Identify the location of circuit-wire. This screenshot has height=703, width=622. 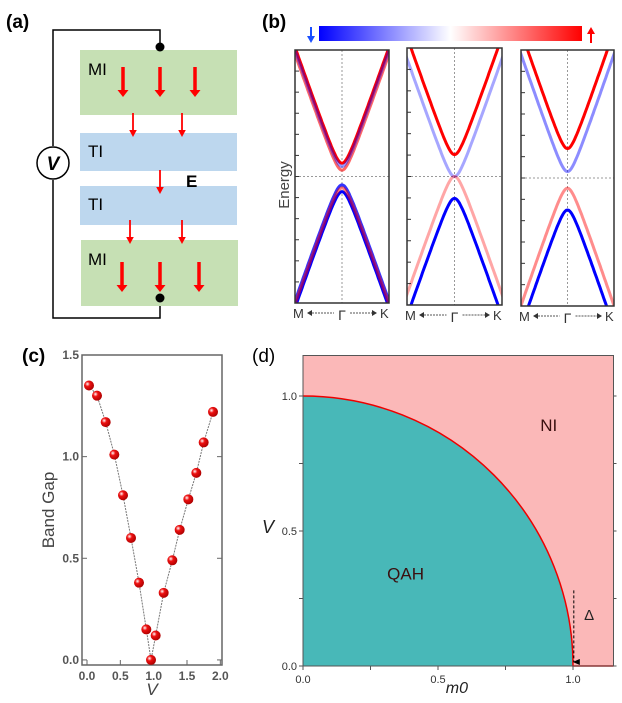
(106, 174).